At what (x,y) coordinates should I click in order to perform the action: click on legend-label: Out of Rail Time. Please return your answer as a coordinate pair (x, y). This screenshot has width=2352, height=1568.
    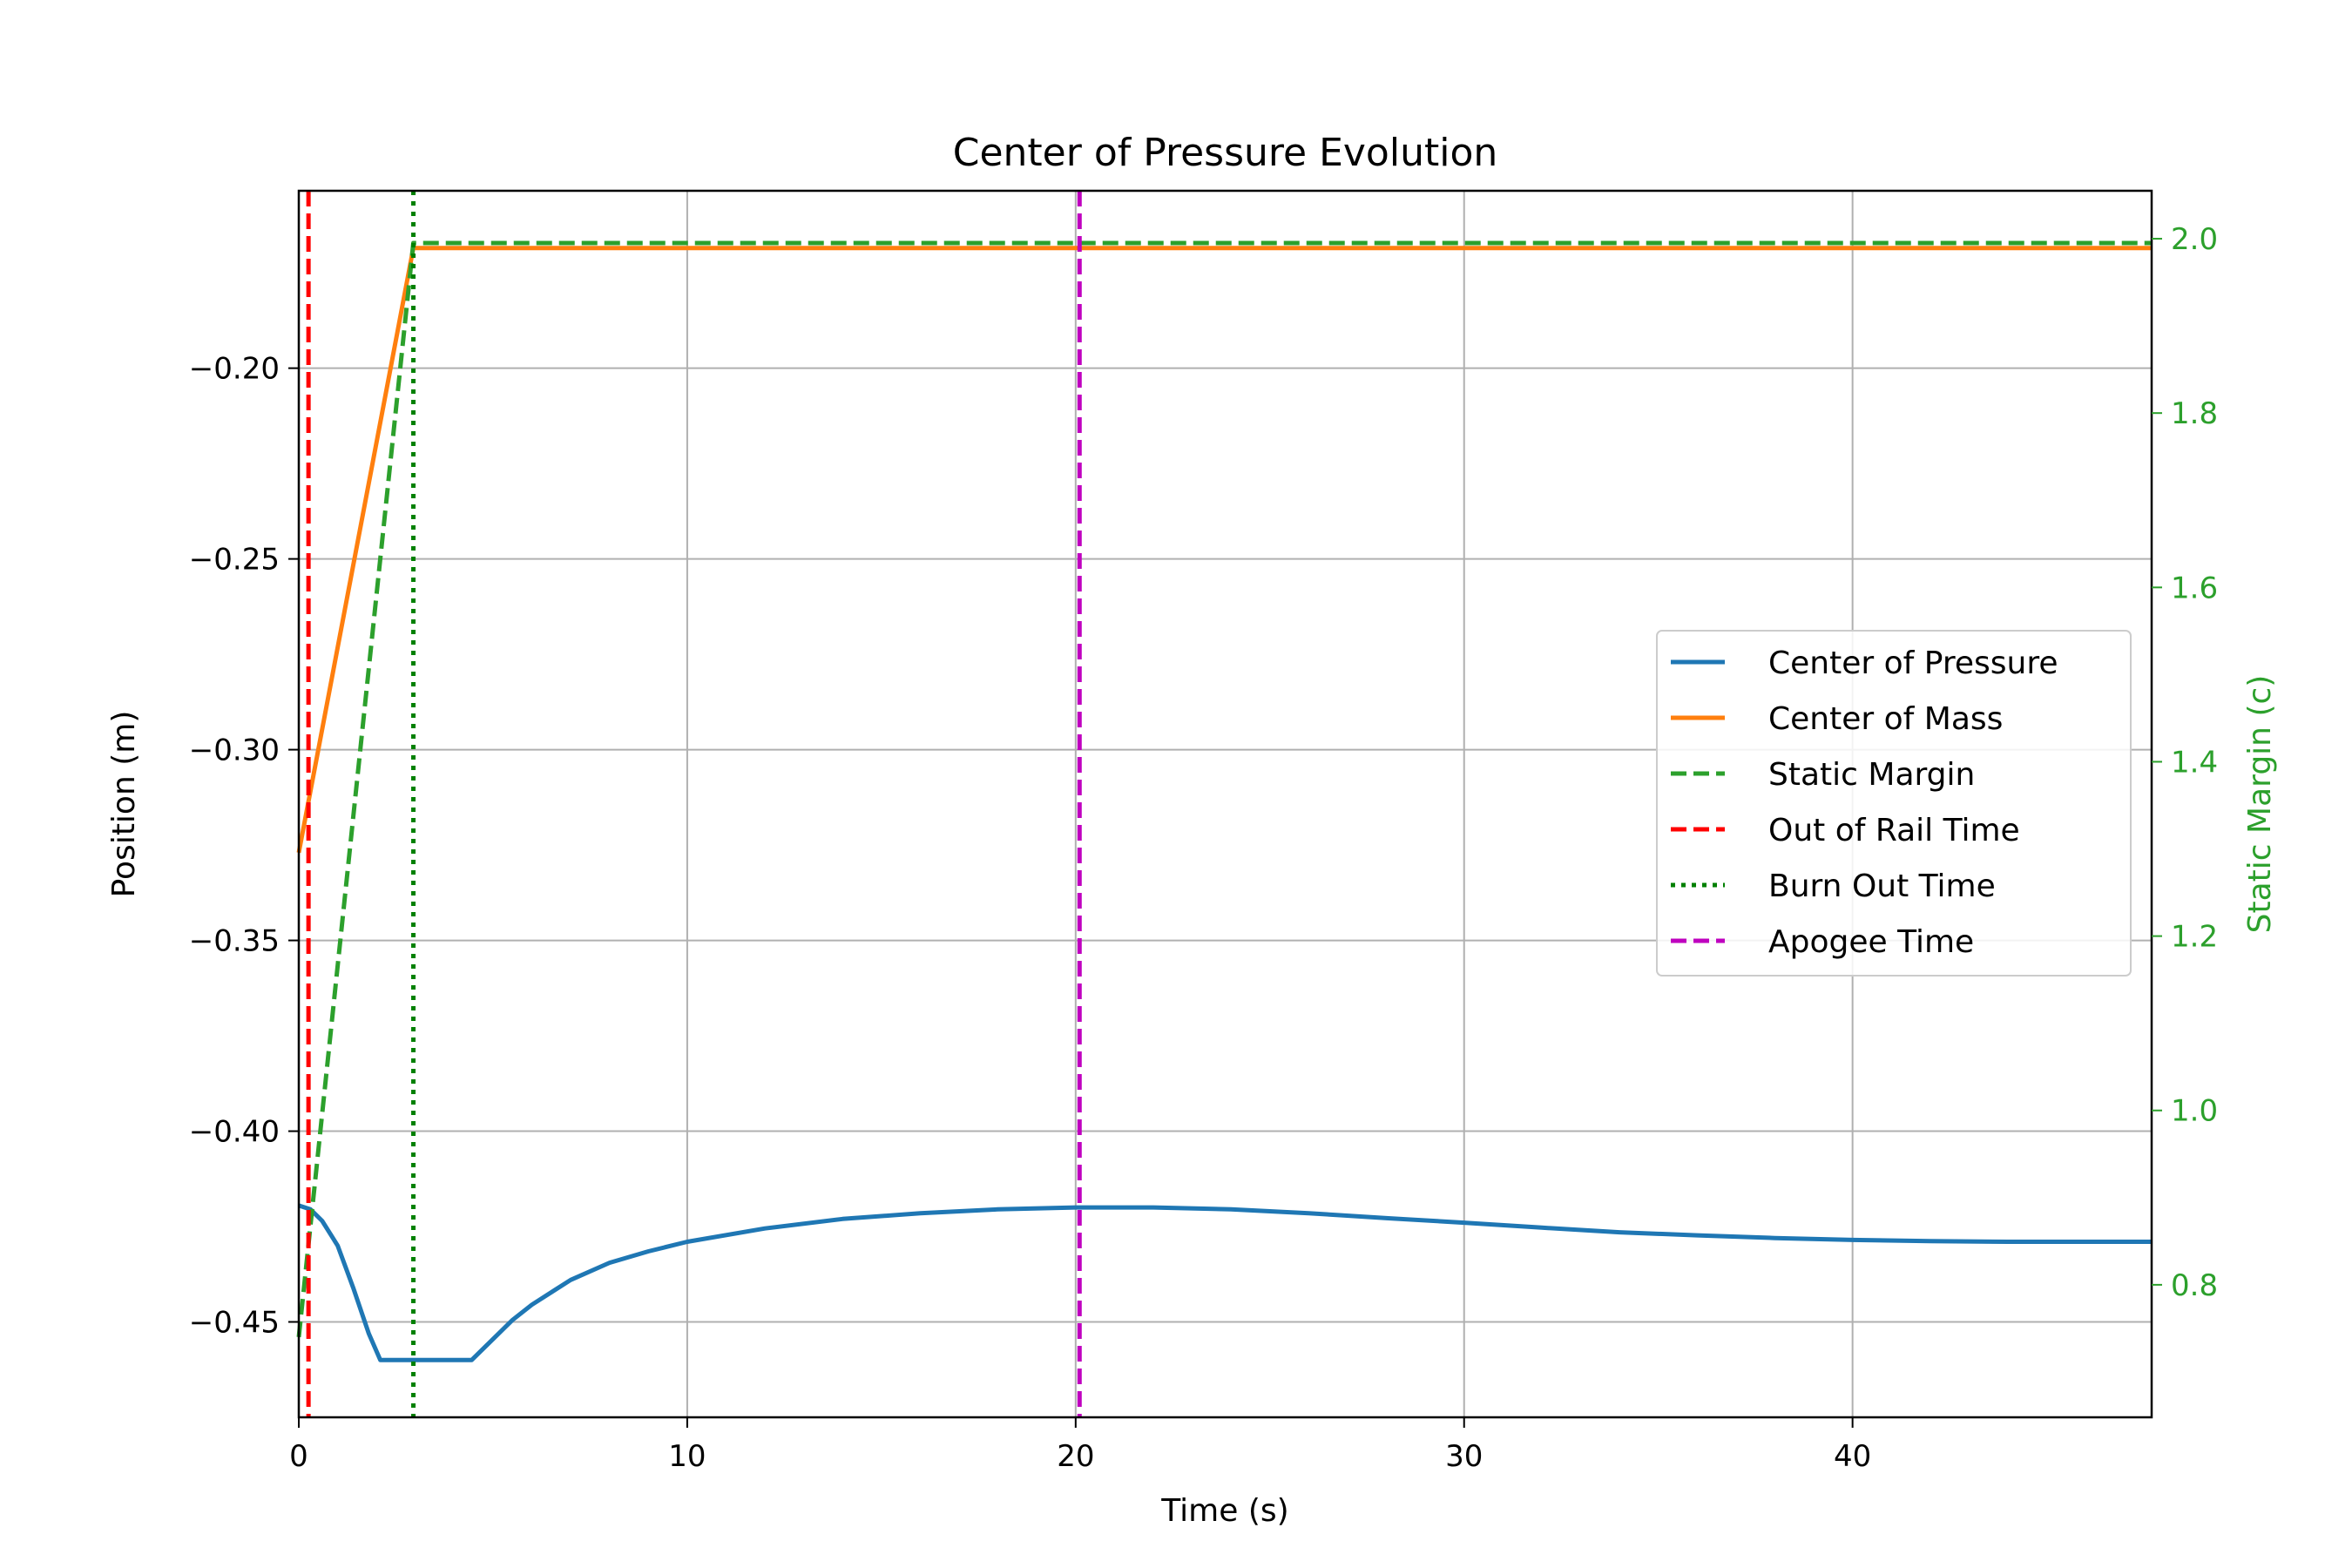
    Looking at the image, I should click on (1894, 830).